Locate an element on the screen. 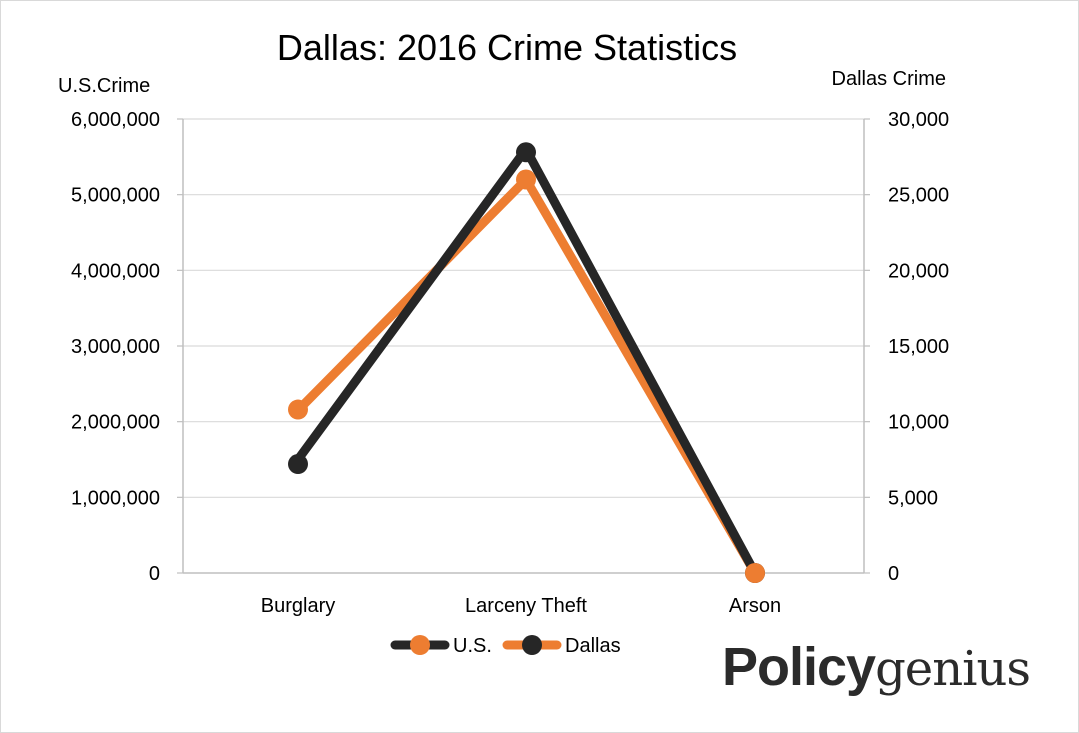  right-axis-title: Dallas Crime is located at coordinates (889, 79).